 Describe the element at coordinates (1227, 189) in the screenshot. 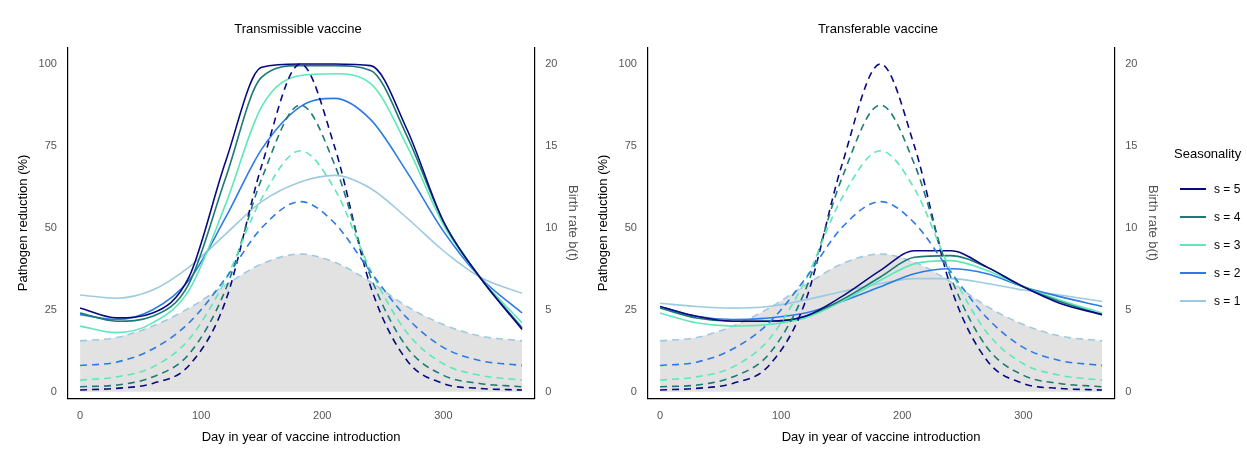

I see `legend-label: s = 5` at that location.